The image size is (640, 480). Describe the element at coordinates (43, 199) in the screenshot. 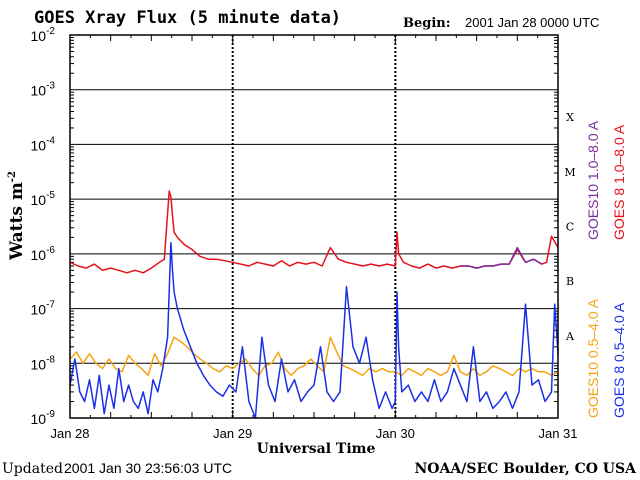

I see `y-tick-label: 10⁻⁵` at that location.